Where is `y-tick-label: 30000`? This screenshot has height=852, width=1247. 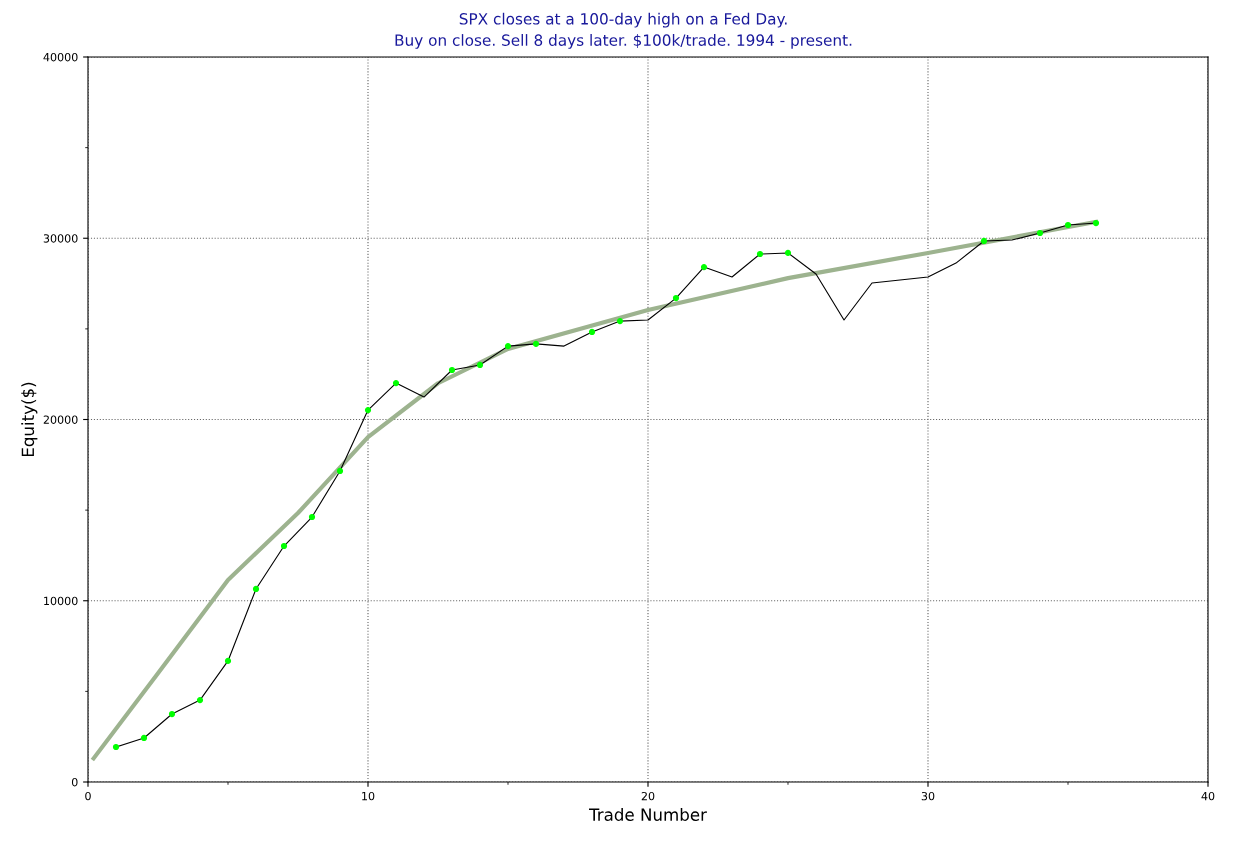 y-tick-label: 30000 is located at coordinates (60, 238).